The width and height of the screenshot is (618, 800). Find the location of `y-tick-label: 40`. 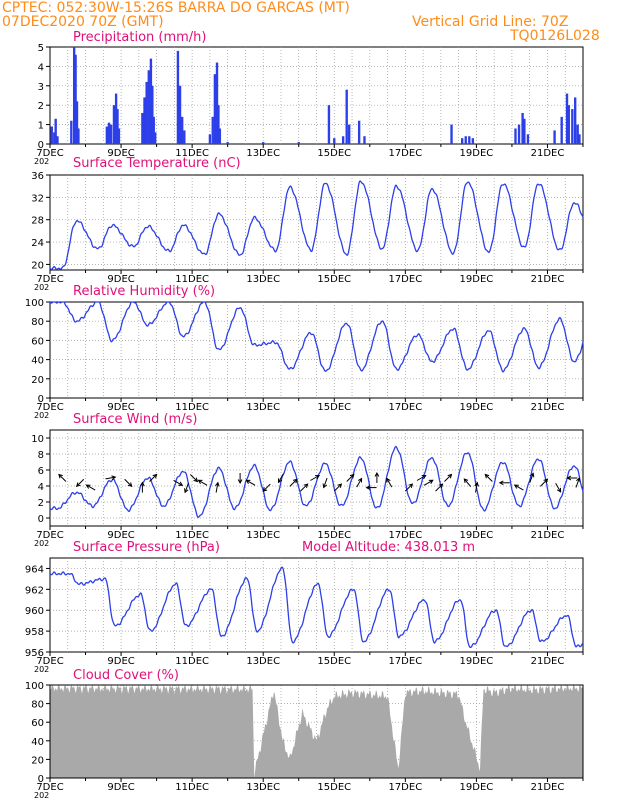

y-tick-label: 40 is located at coordinates (37, 742).